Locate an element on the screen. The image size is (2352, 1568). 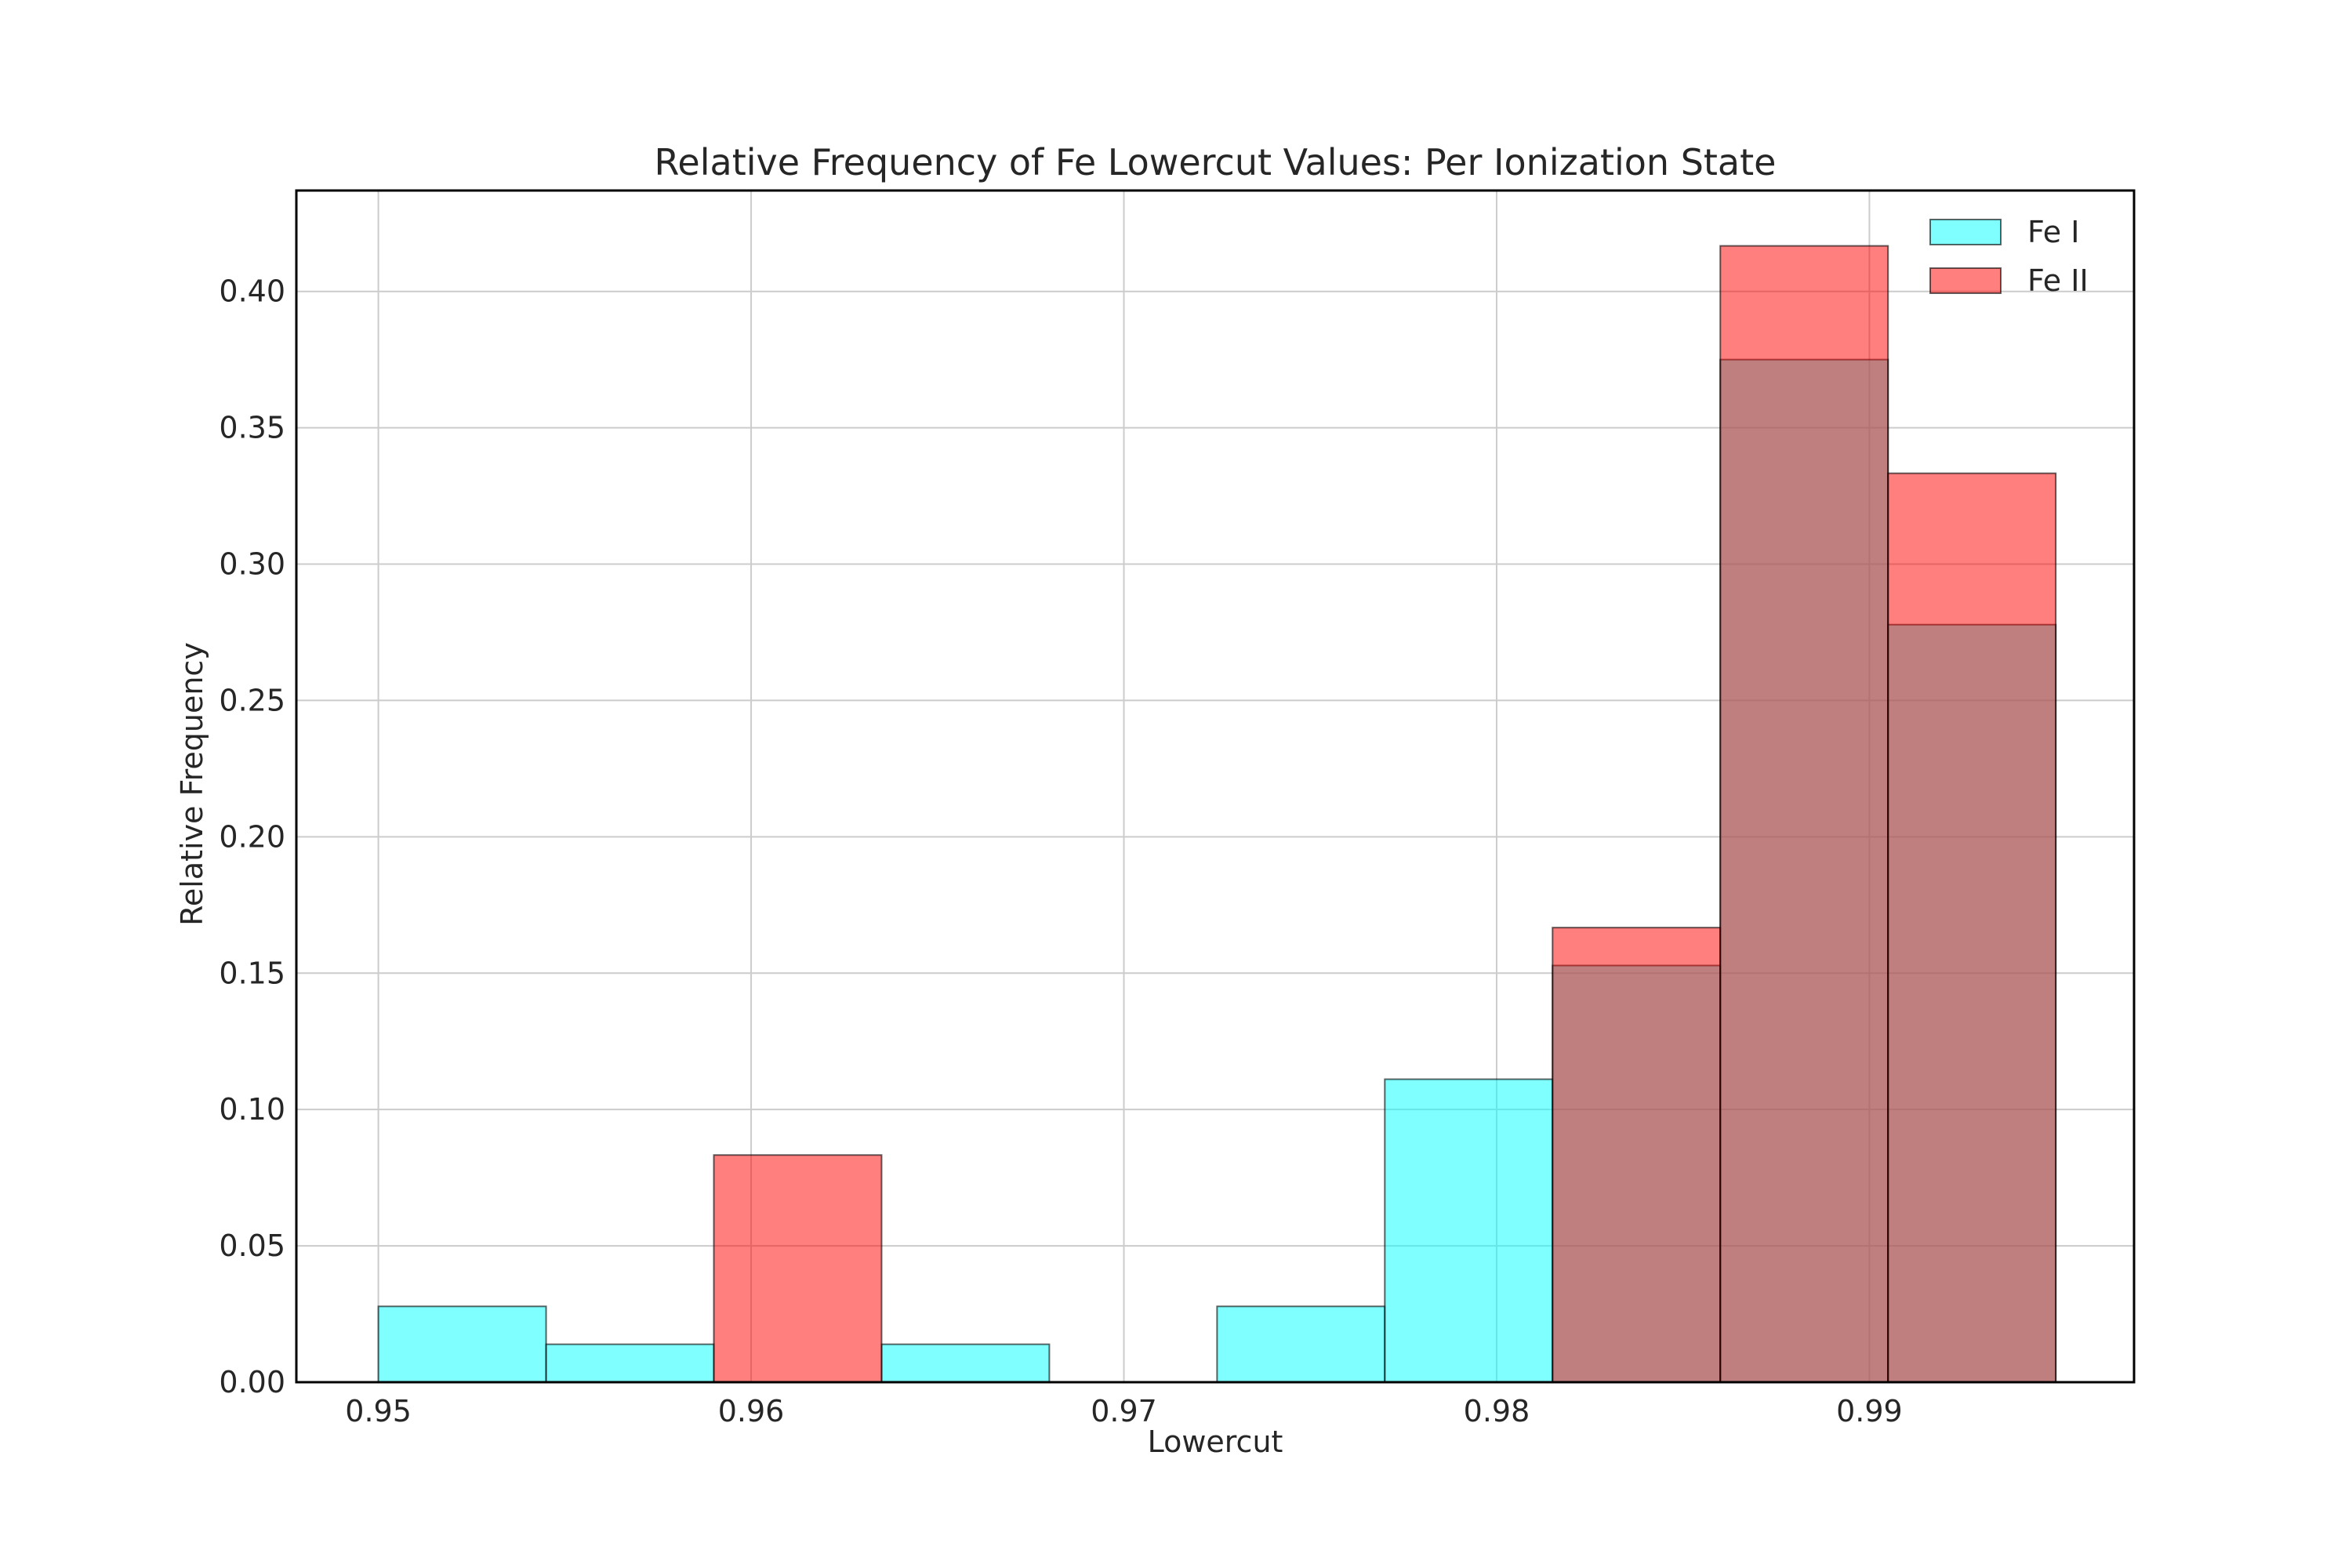
x-tick-label: 0.97 is located at coordinates (1124, 1411).